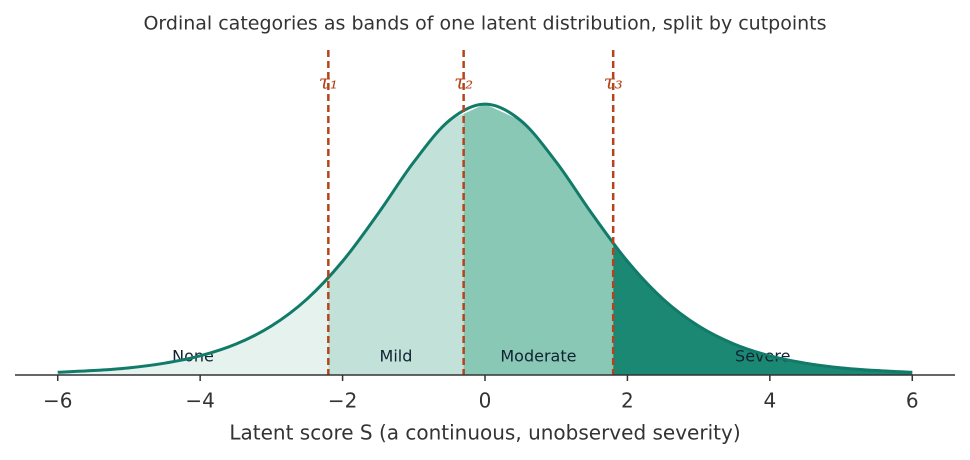 The image size is (970, 460). Describe the element at coordinates (912, 401) in the screenshot. I see `x-tick-label: 6` at that location.